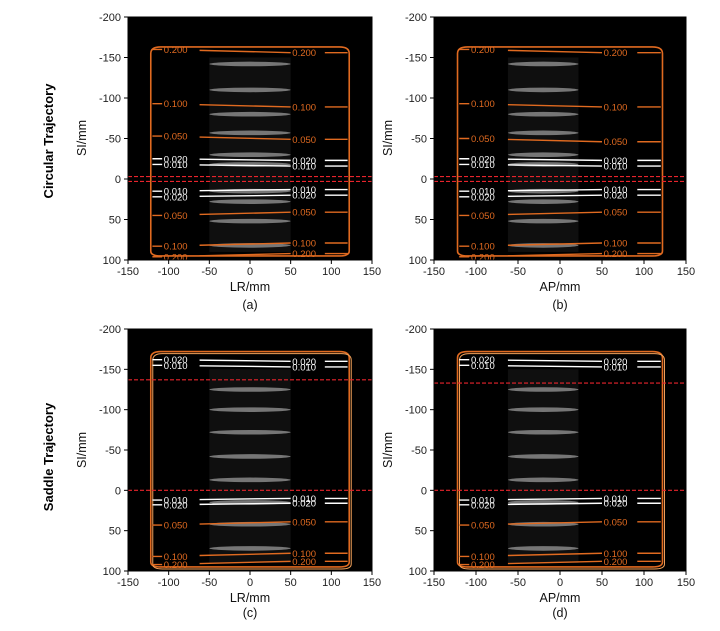  What do you see at coordinates (110, 330) in the screenshot?
I see `y-tick-label: -200` at bounding box center [110, 330].